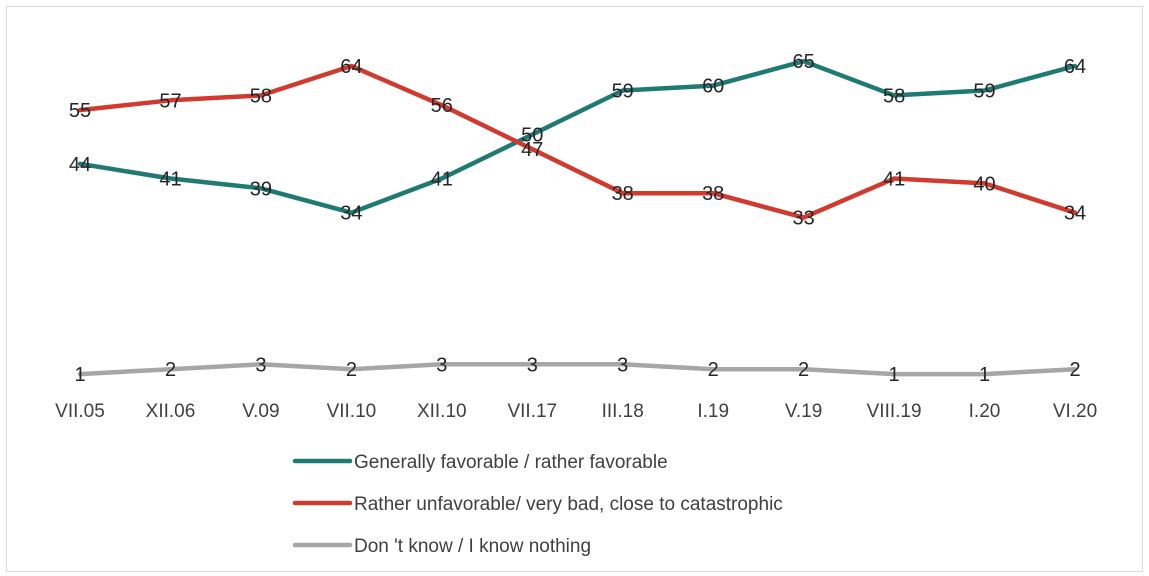  What do you see at coordinates (1075, 67) in the screenshot?
I see `data-label-s1-vi-20: 64` at bounding box center [1075, 67].